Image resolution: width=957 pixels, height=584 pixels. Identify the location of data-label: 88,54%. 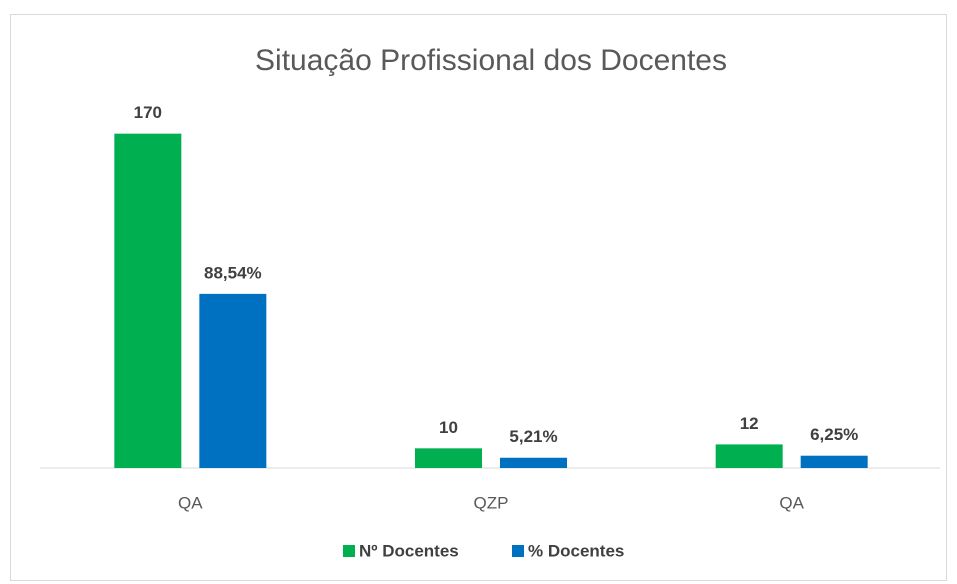
(233, 272).